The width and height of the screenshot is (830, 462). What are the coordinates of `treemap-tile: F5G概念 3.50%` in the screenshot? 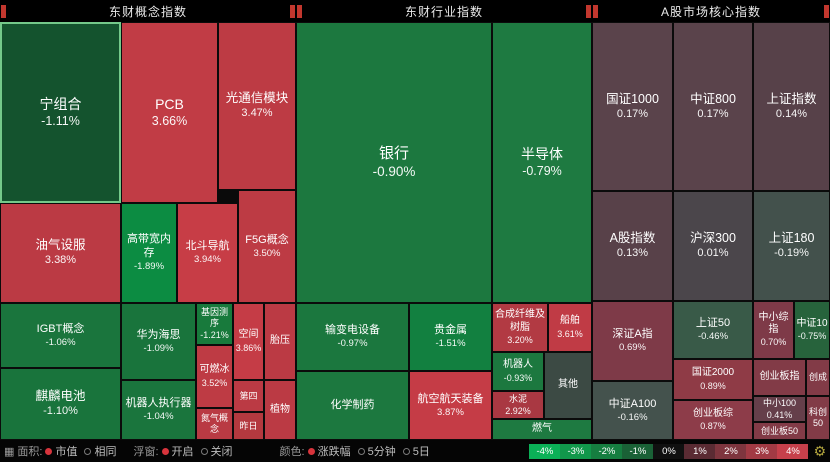 It's located at (267, 246).